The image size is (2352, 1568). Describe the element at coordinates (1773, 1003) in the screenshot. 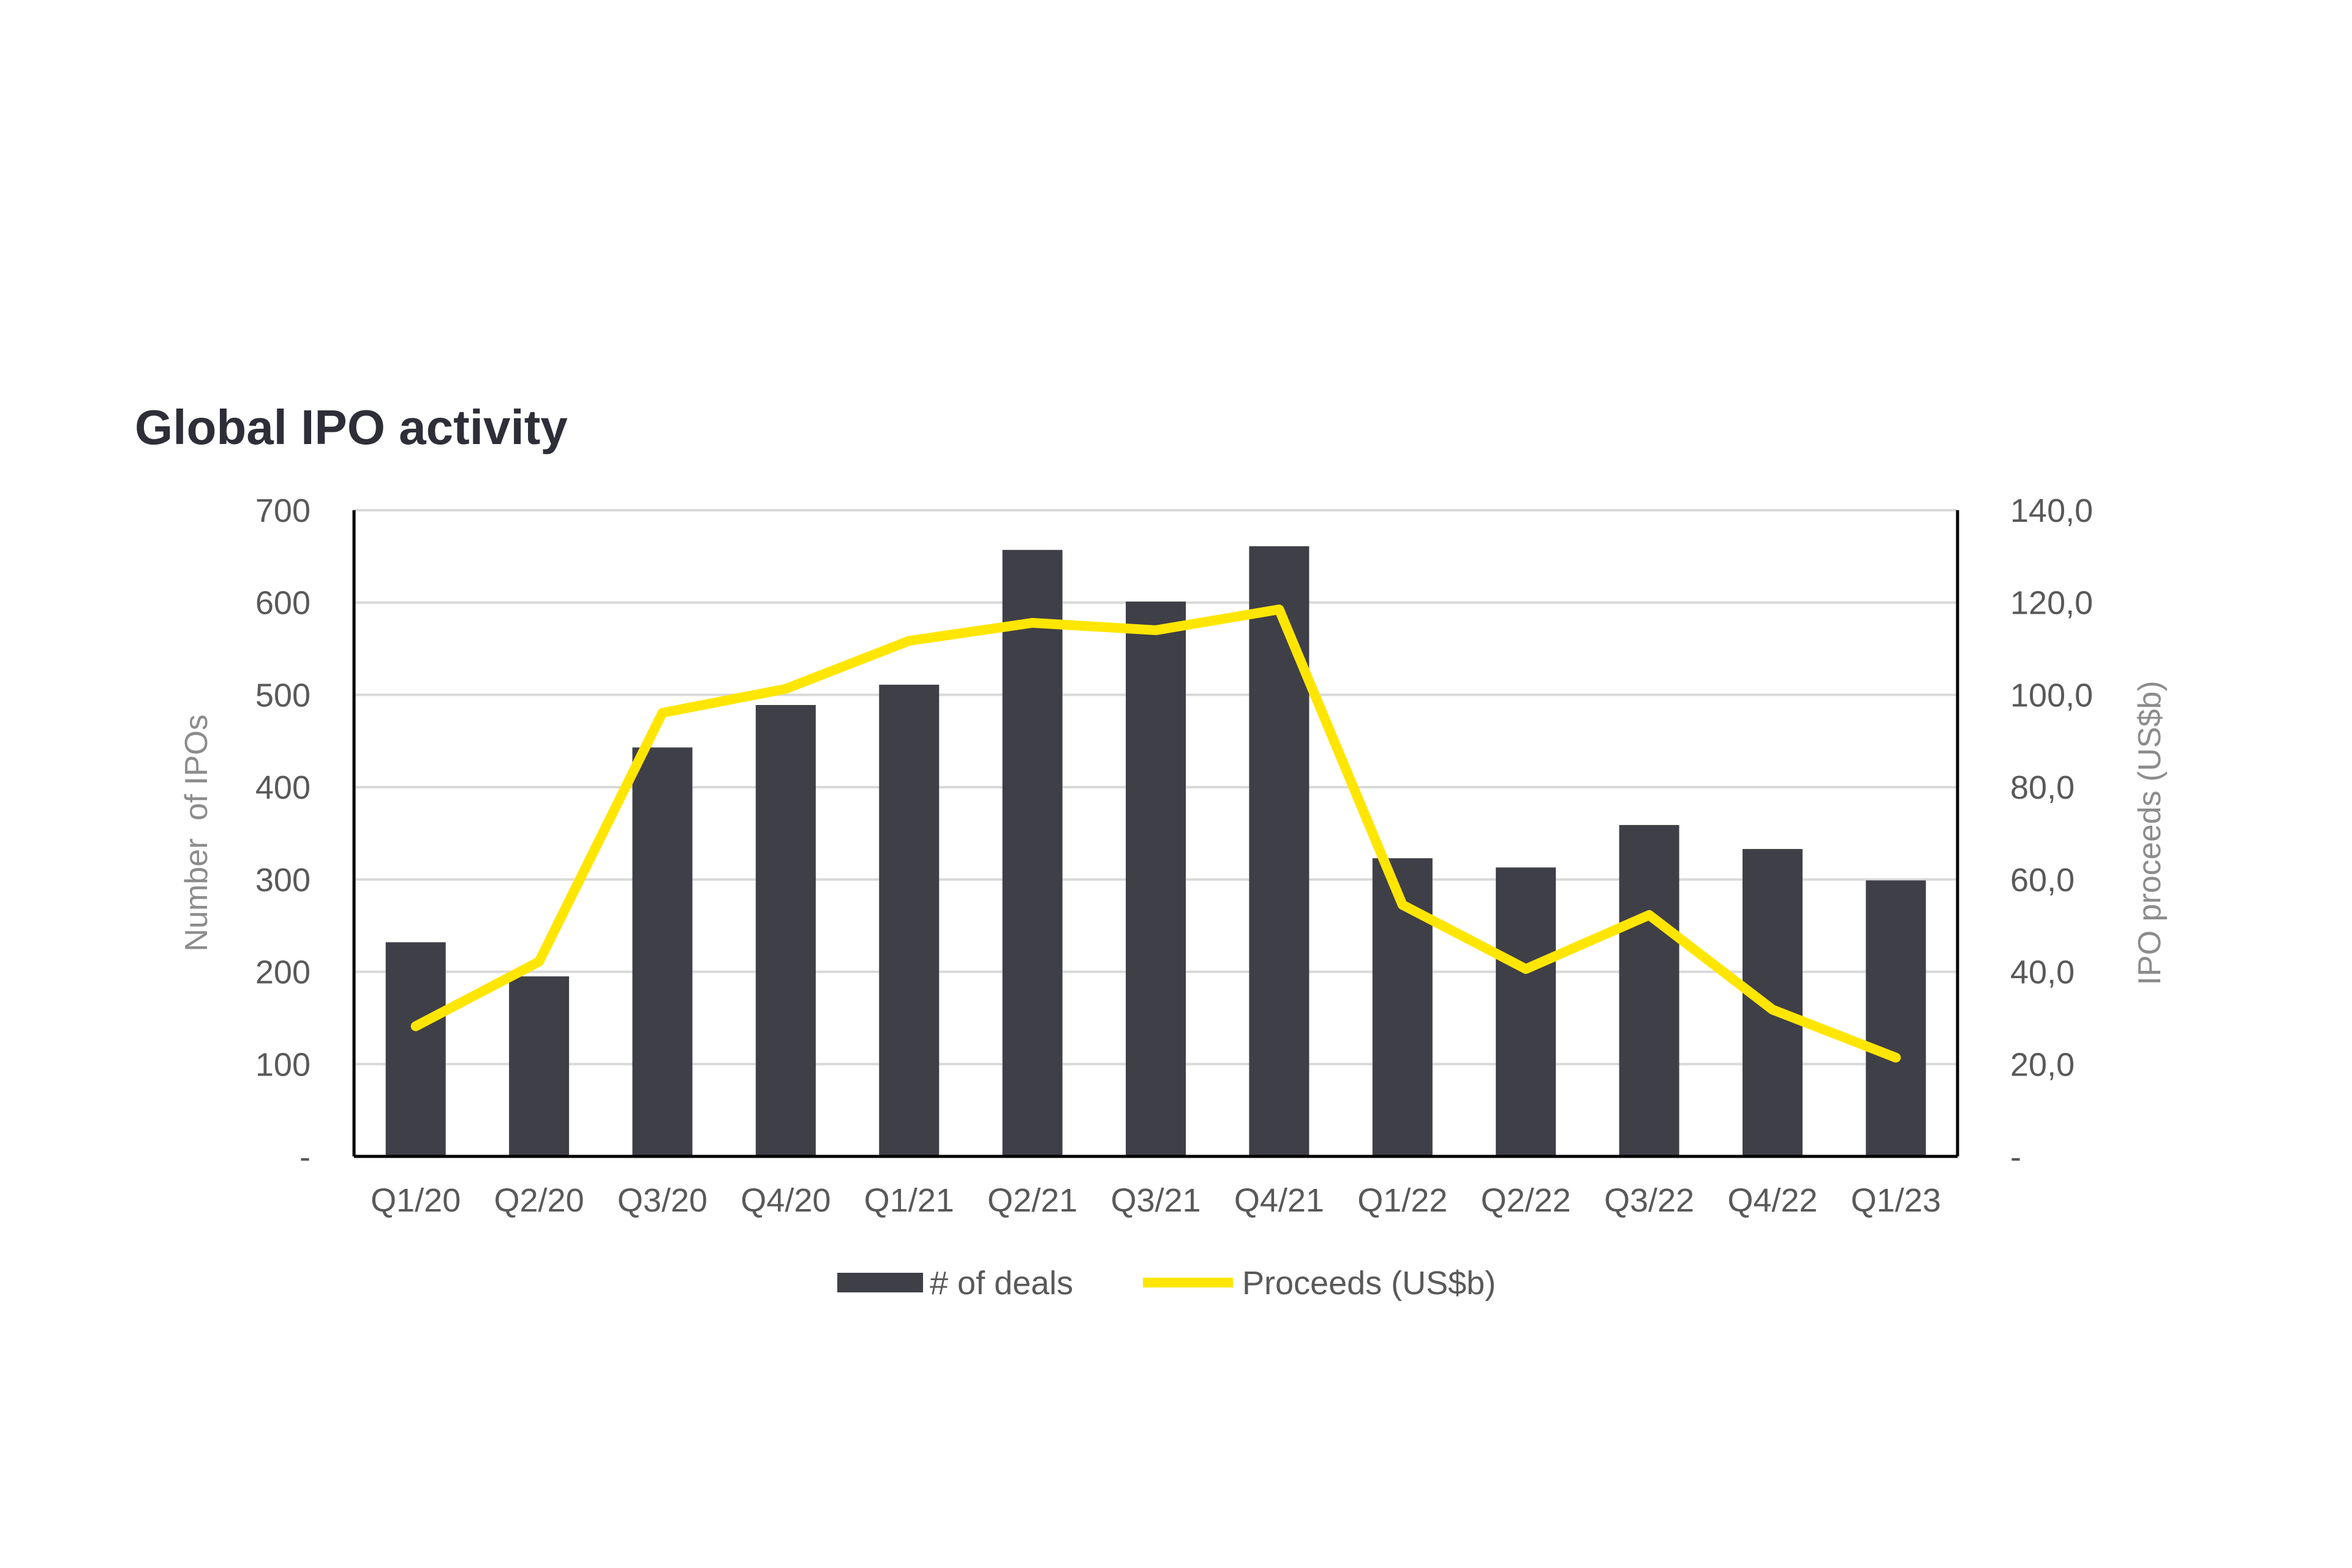

I see `bar-Q4/22` at that location.